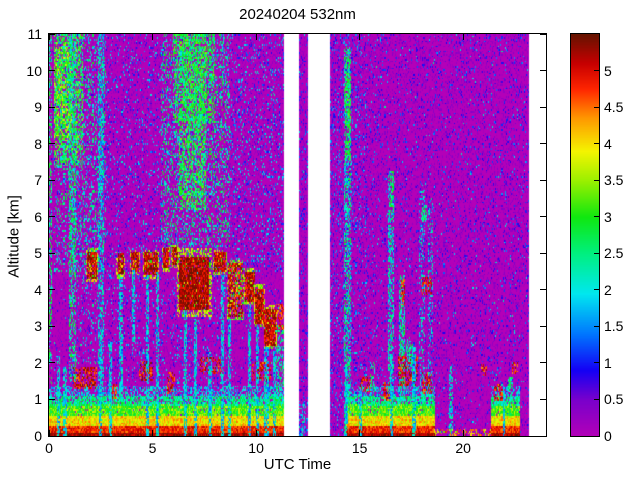 Image resolution: width=640 pixels, height=480 pixels. Describe the element at coordinates (34, 70) in the screenshot. I see `y-tick-label: 10` at that location.